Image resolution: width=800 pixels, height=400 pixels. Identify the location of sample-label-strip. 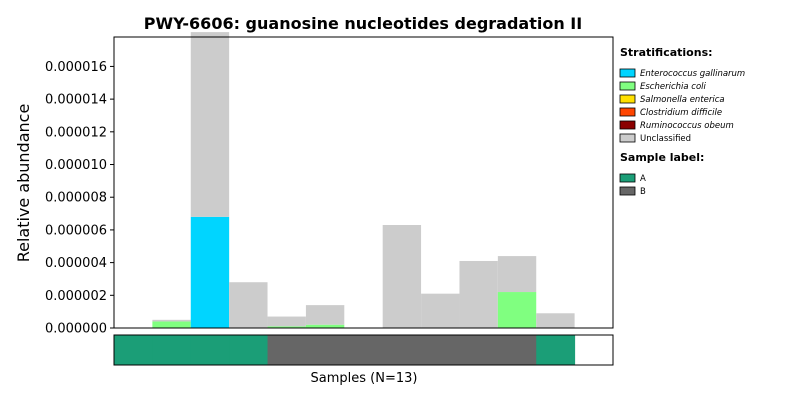
(363, 350).